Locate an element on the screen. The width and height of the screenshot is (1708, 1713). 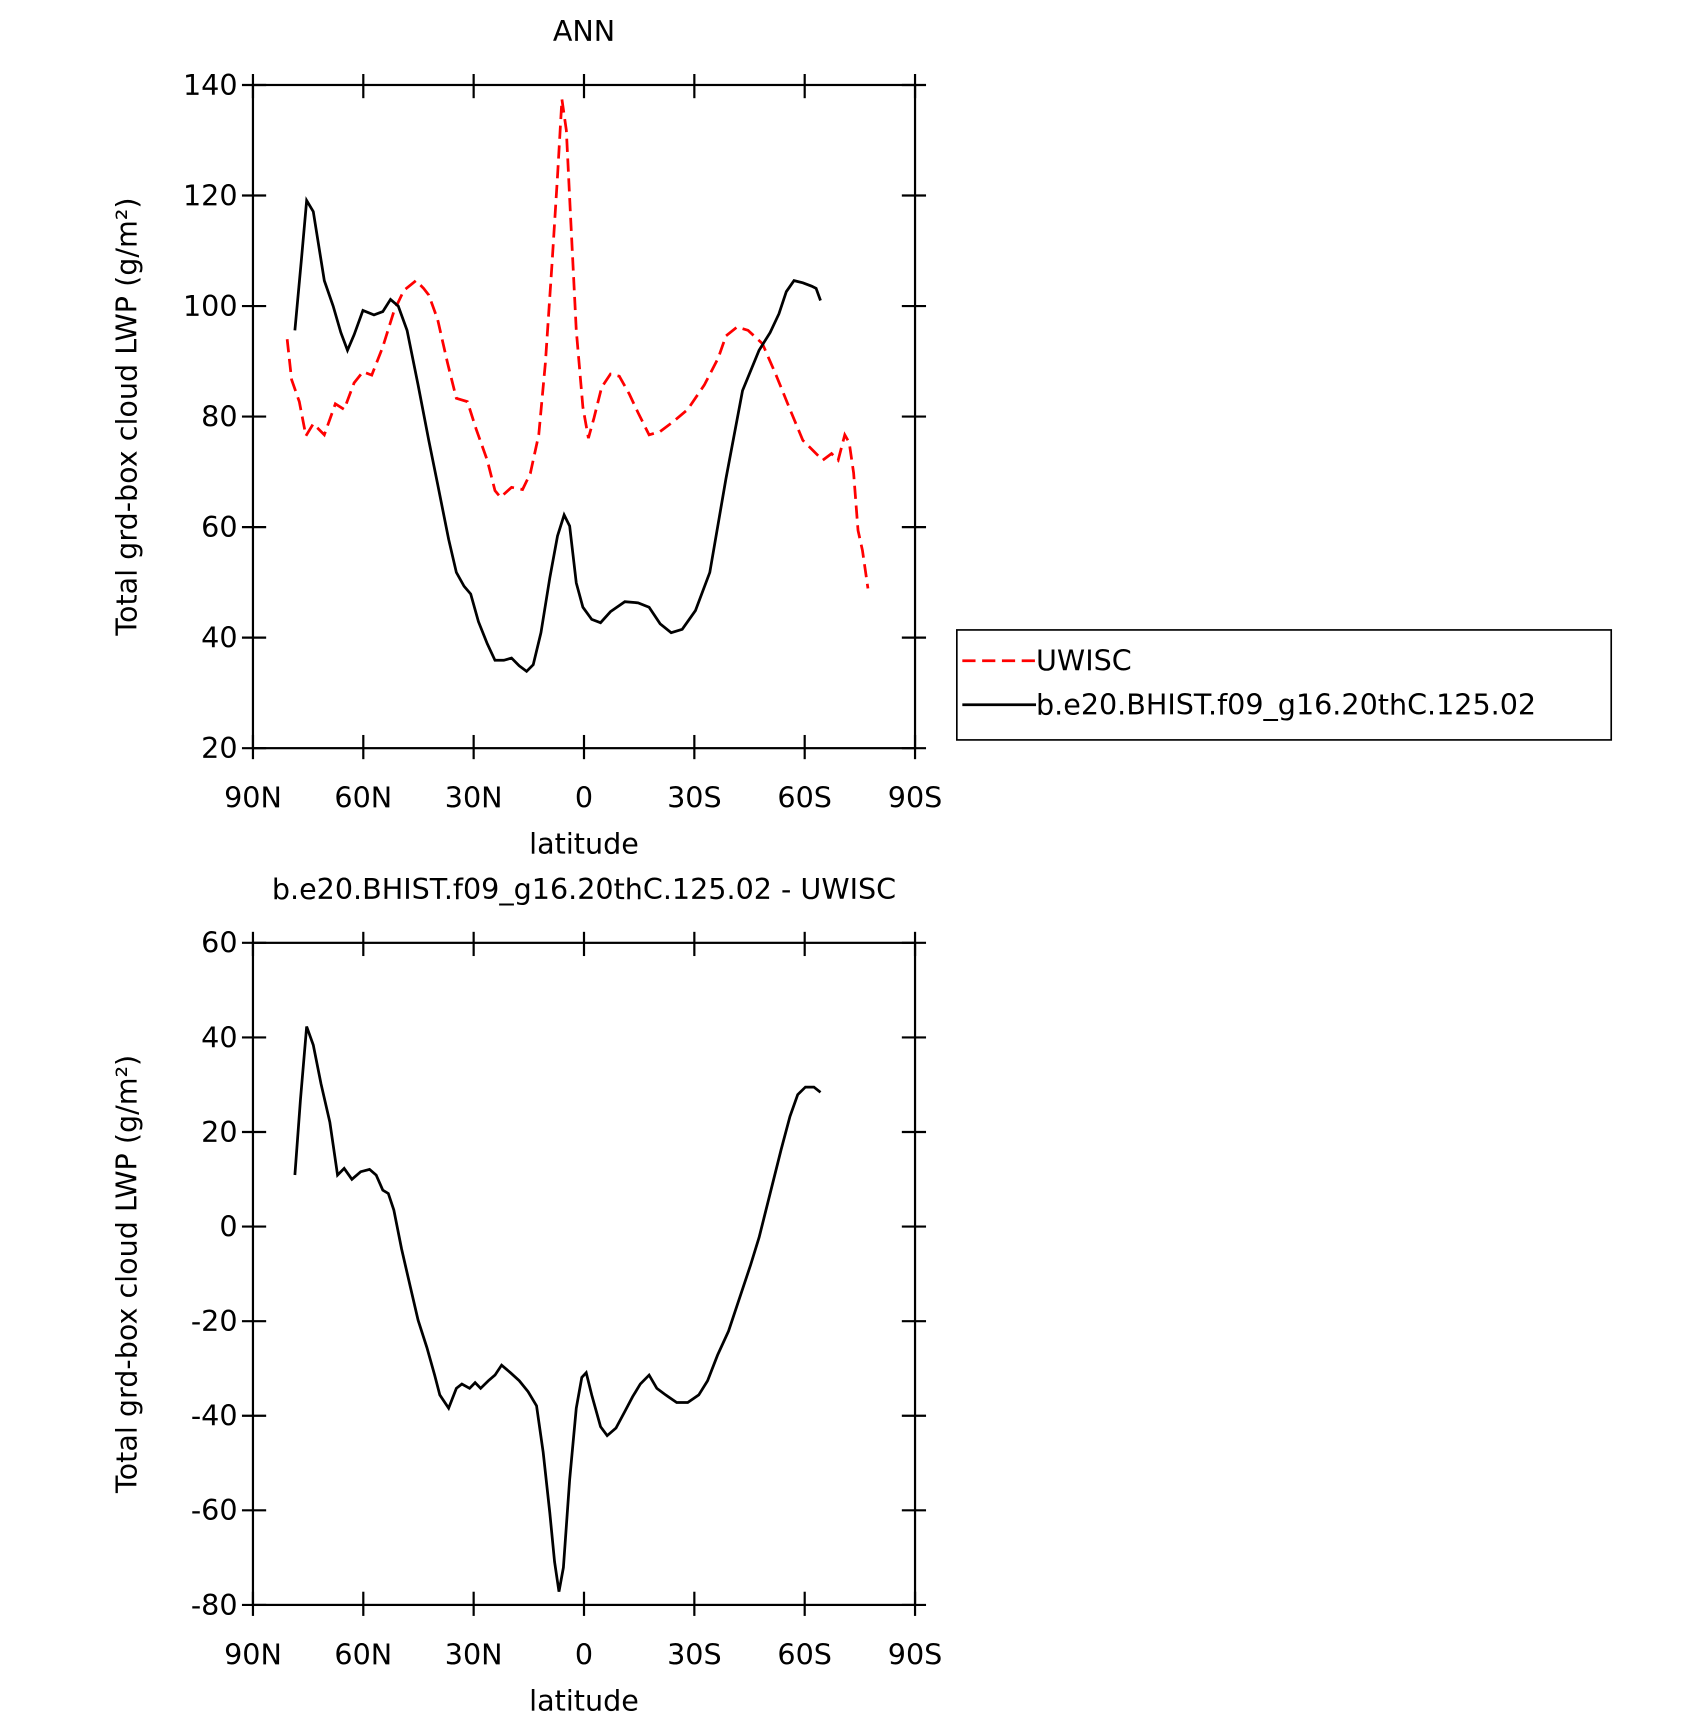
y-tick-label: 140 is located at coordinates (210, 85).